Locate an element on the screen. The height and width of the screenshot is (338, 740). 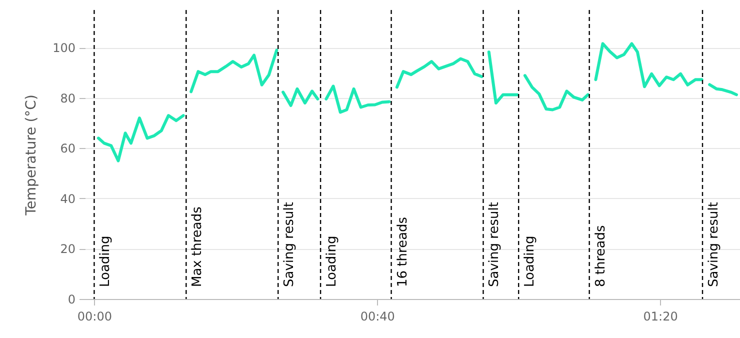
x-tick-label: 00:40 is located at coordinates (377, 317).